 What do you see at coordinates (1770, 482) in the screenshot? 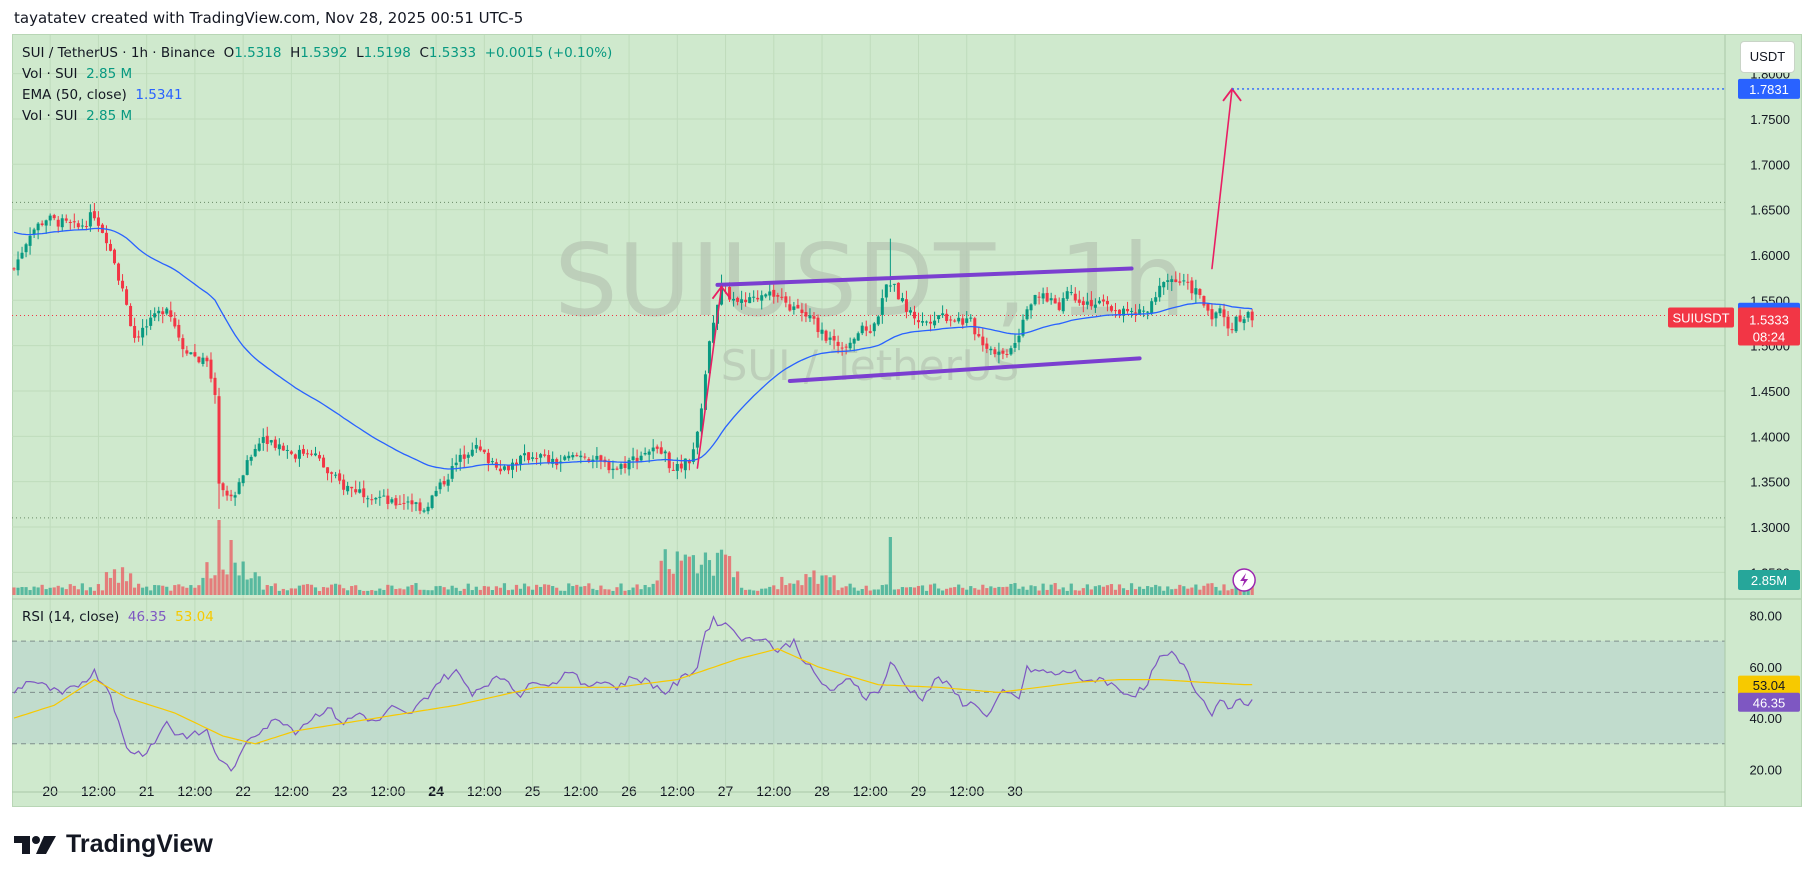
I see `price-tick-label: 1.3500` at bounding box center [1770, 482].